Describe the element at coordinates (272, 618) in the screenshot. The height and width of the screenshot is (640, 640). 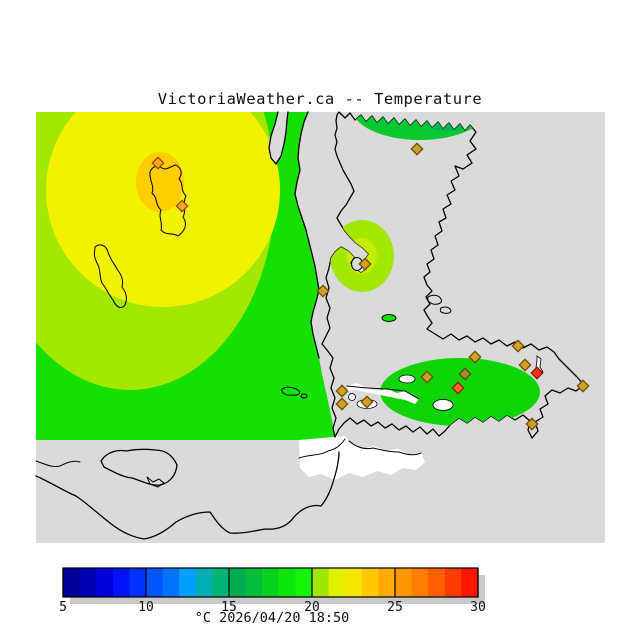
I see `colorbar-caption: °C 2026/04/20 18:50` at that location.